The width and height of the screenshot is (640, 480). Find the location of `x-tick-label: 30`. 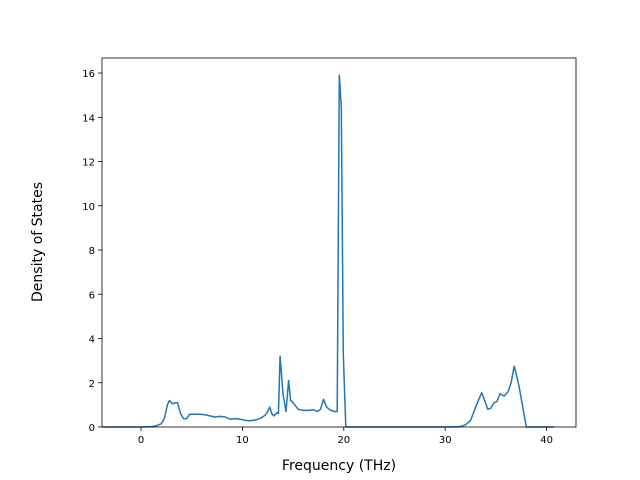

x-tick-label: 30 is located at coordinates (445, 440).